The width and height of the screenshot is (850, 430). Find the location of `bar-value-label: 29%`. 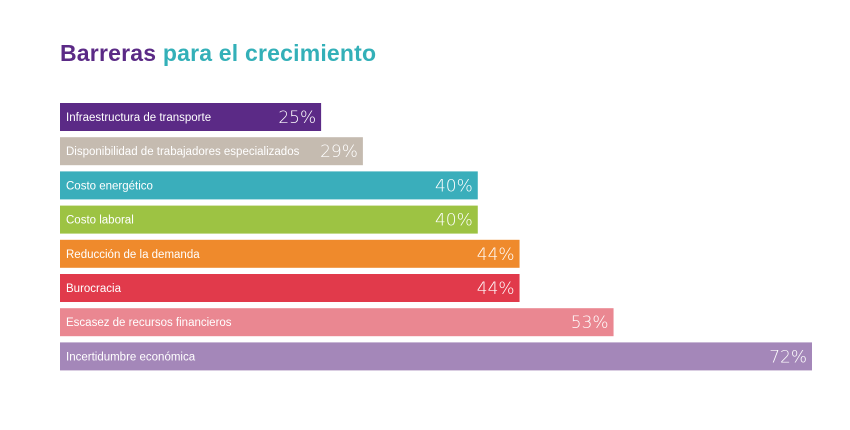

bar-value-label: 29% is located at coordinates (339, 152).